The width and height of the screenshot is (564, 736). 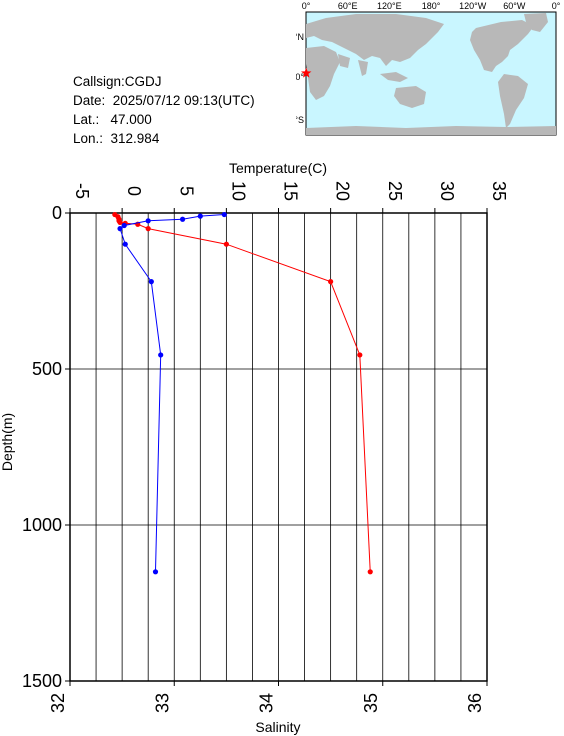 What do you see at coordinates (348, 6) in the screenshot?
I see `map-longitude-label: 60°E` at bounding box center [348, 6].